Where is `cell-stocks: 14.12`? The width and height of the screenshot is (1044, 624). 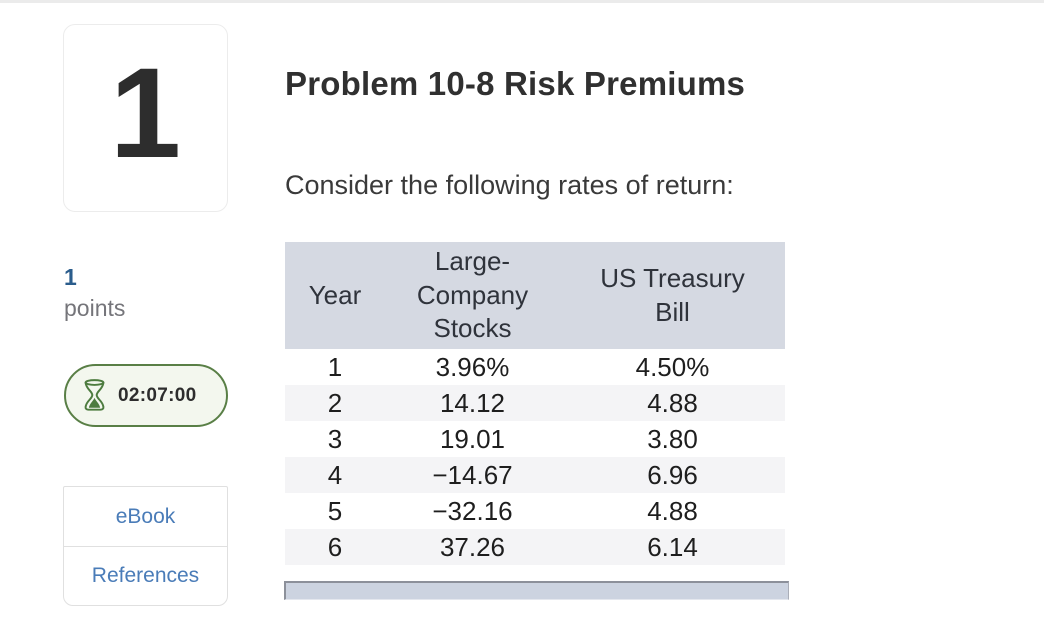 cell-stocks: 14.12 is located at coordinates (472, 403).